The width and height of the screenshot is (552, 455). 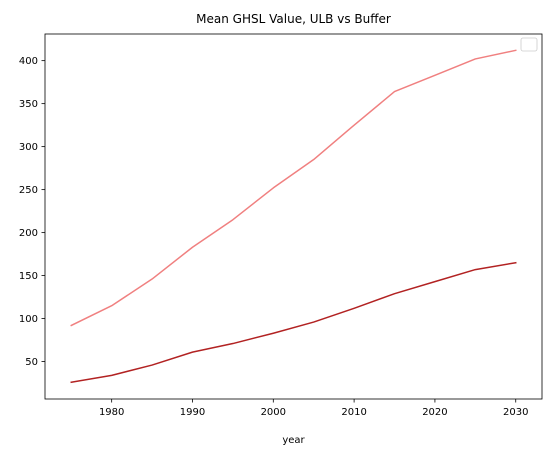 What do you see at coordinates (28, 233) in the screenshot?
I see `y-tick-label: 200` at bounding box center [28, 233].